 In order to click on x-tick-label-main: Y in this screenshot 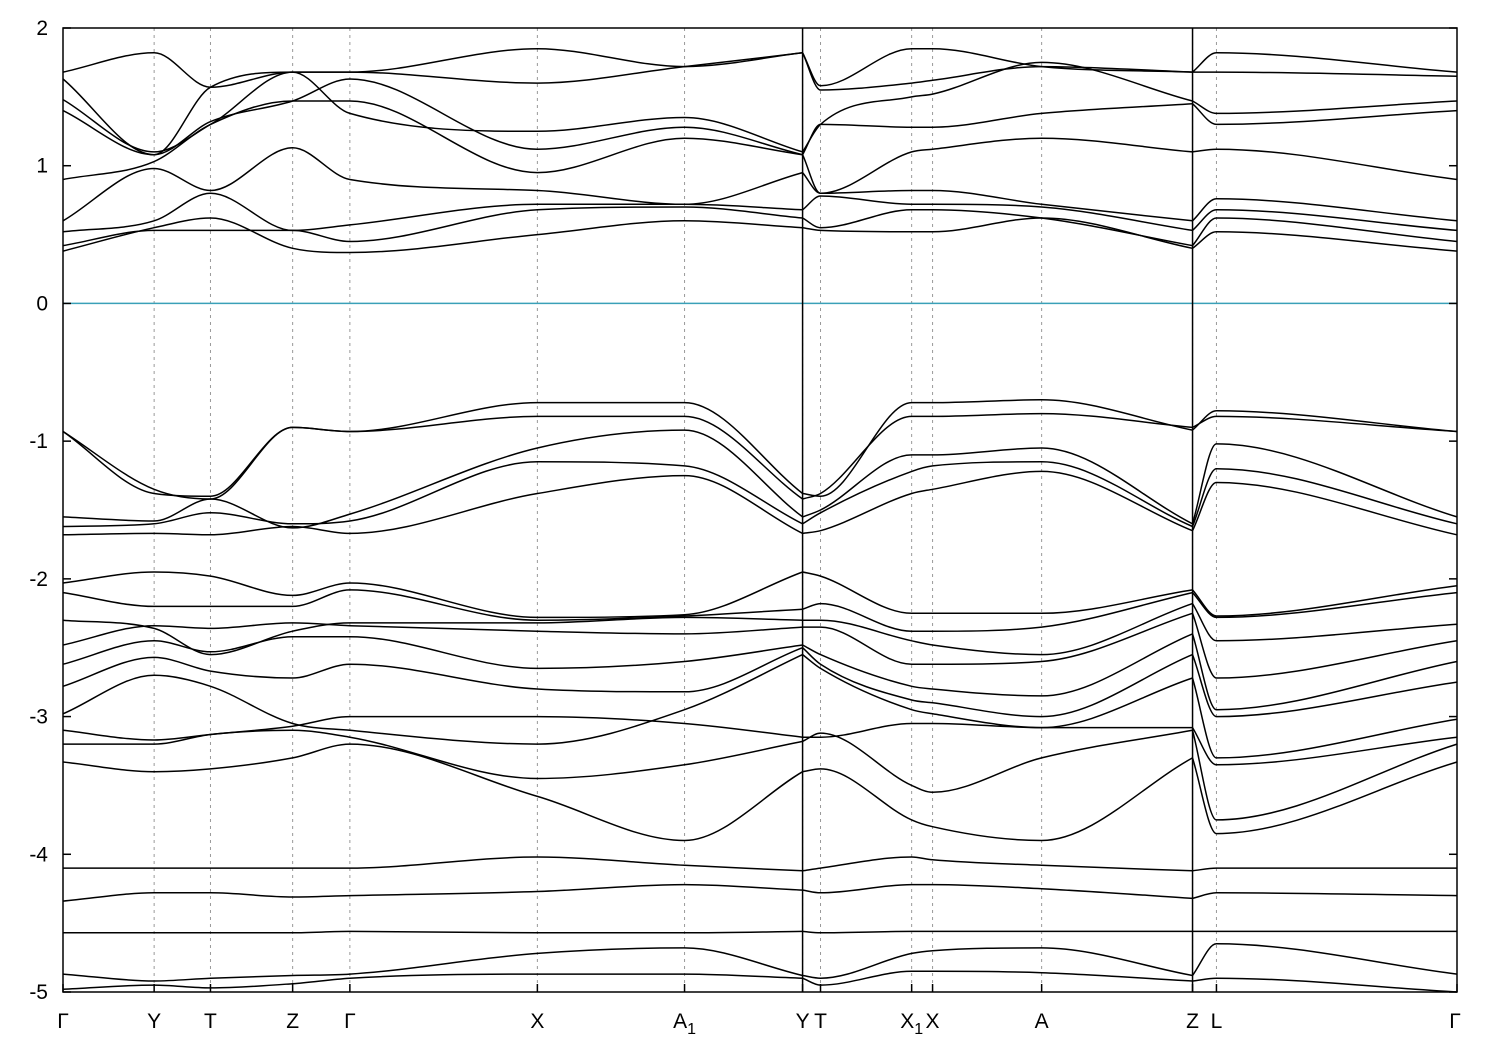, I will do `click(803, 1021)`.